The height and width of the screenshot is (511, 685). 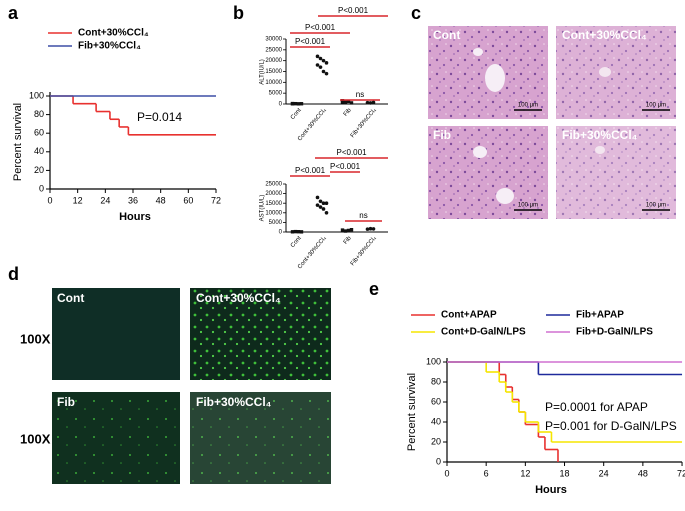 I want to click on annotation: P=0.0001 for APAP, so click(x=596, y=407).